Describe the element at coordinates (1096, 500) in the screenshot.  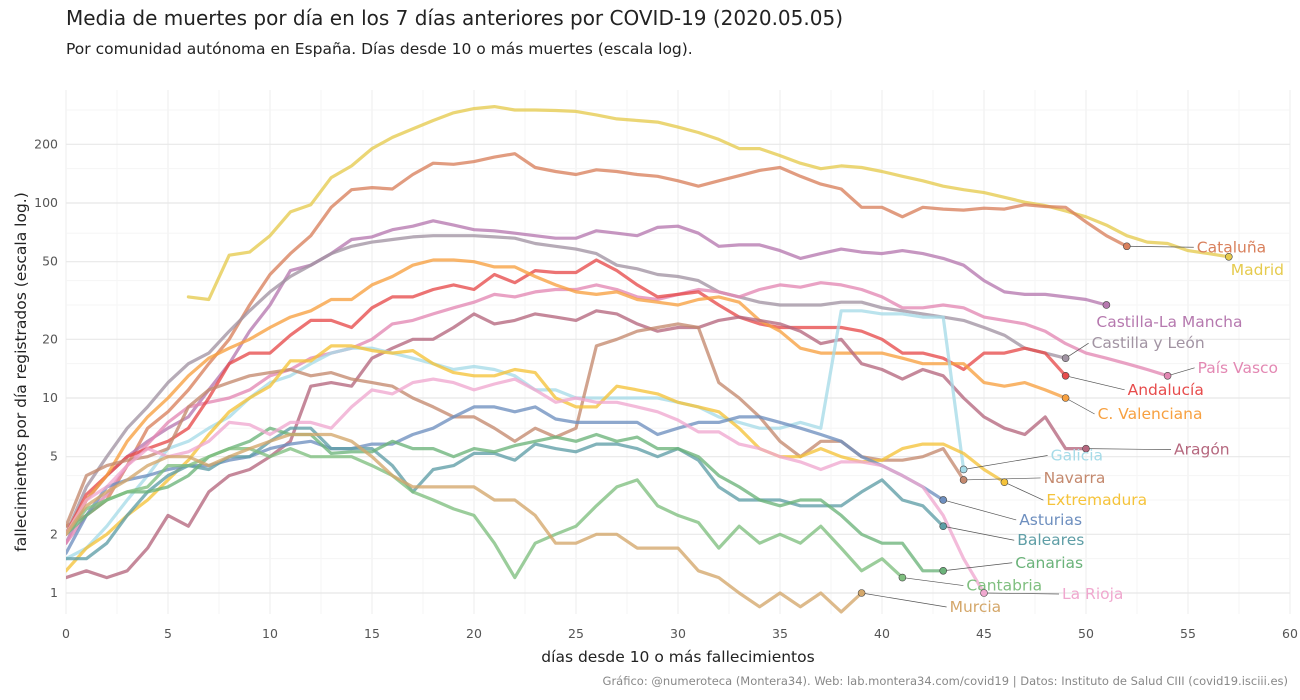
I see `series-label: Extremadura` at that location.